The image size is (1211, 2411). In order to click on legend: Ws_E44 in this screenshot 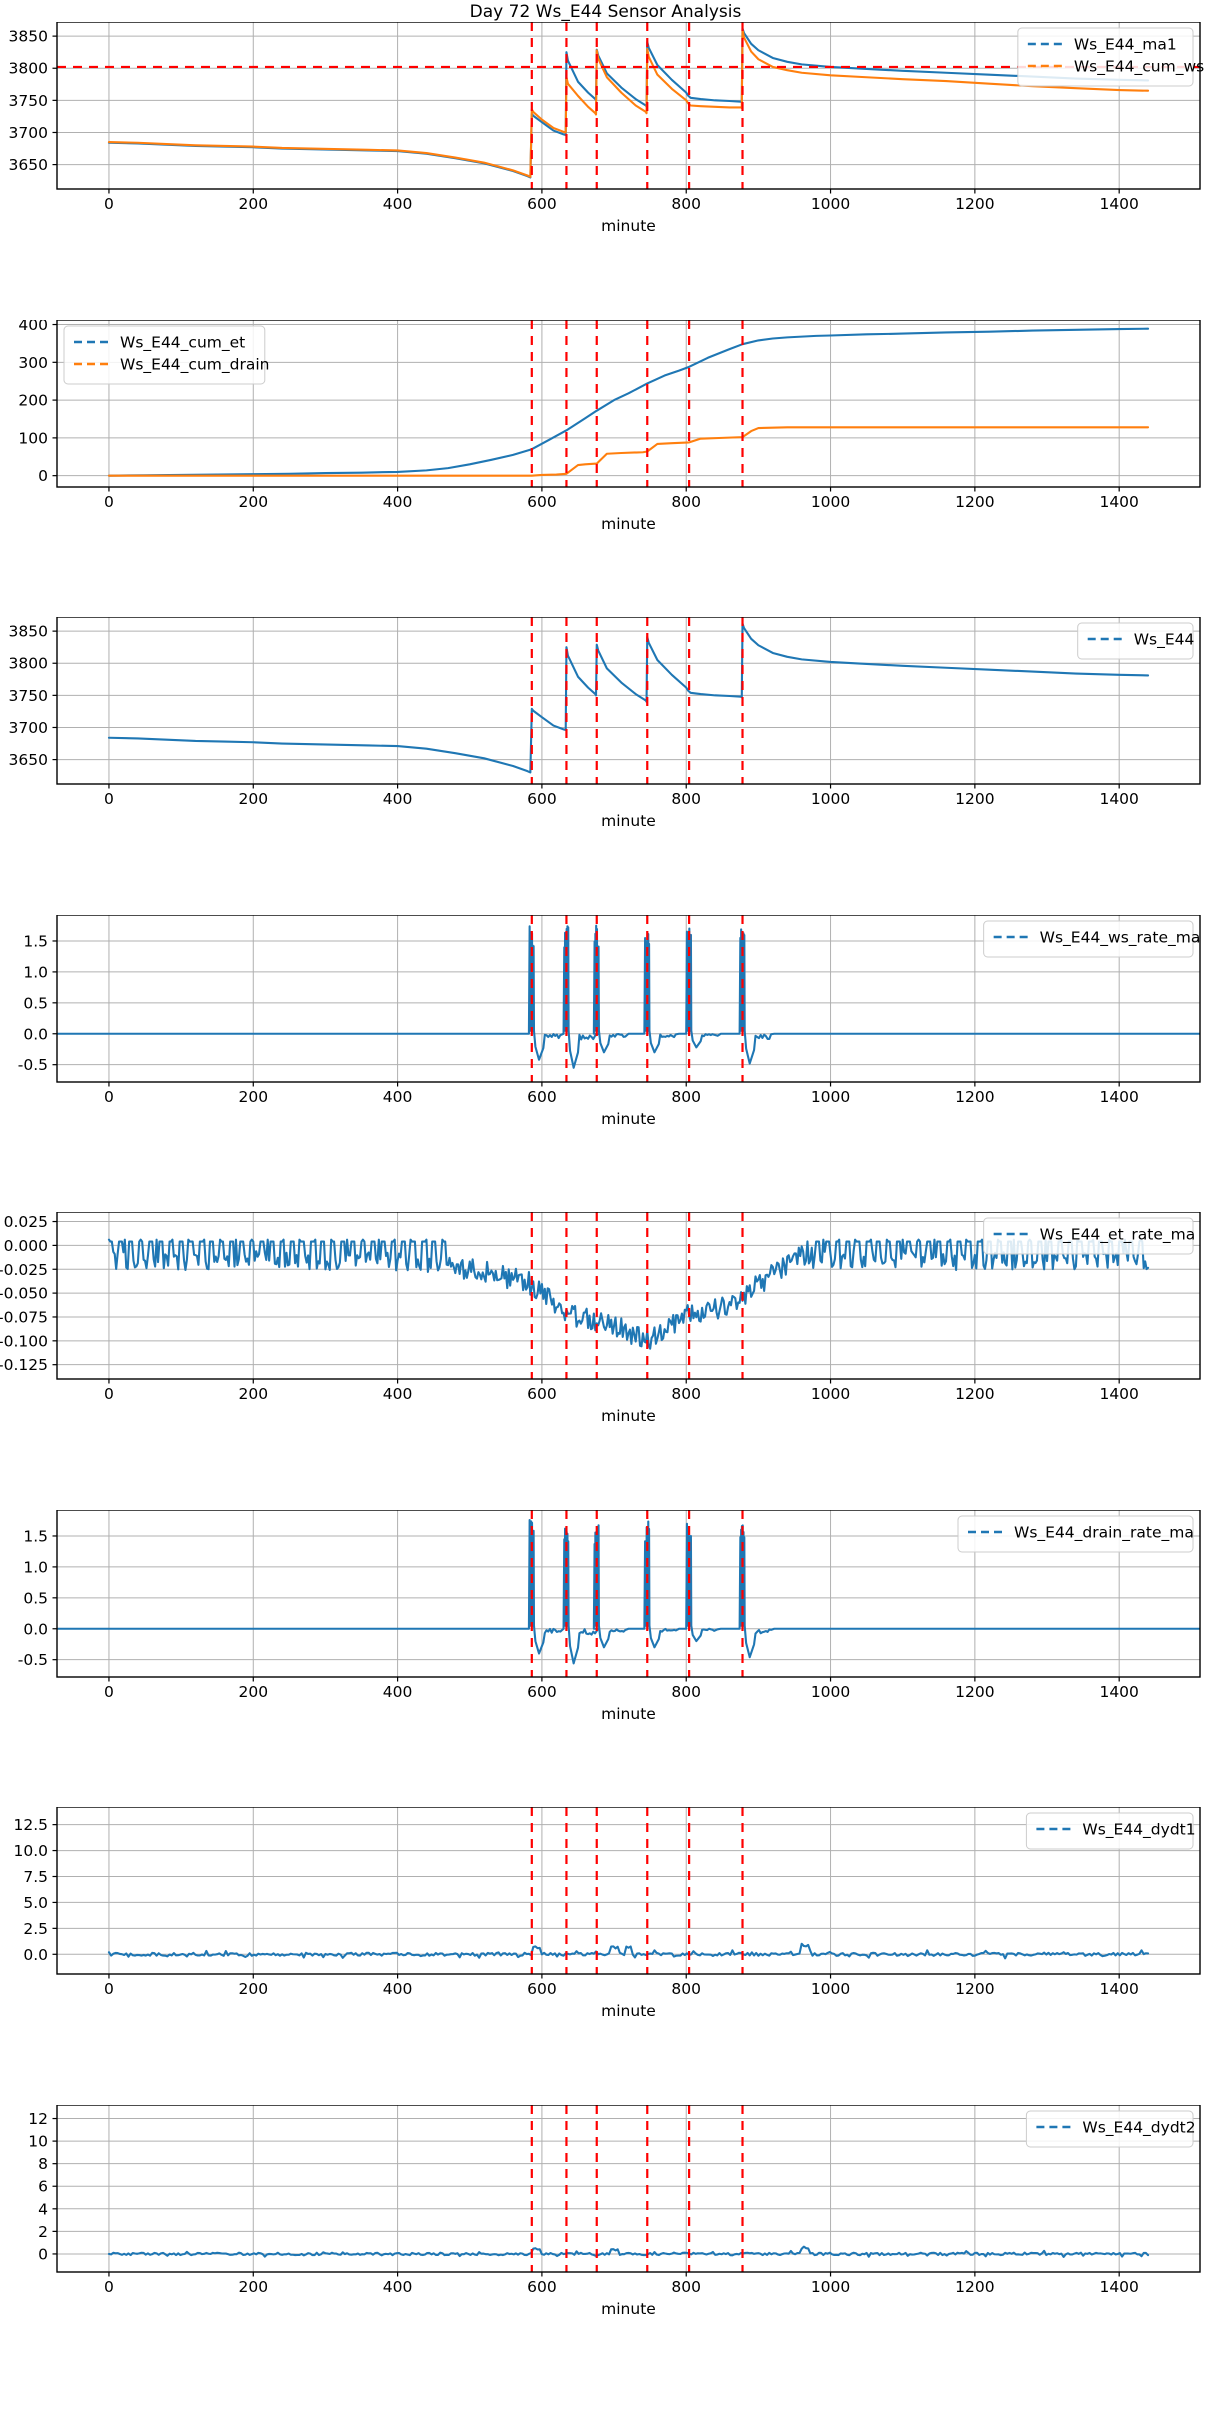, I will do `click(1136, 641)`.